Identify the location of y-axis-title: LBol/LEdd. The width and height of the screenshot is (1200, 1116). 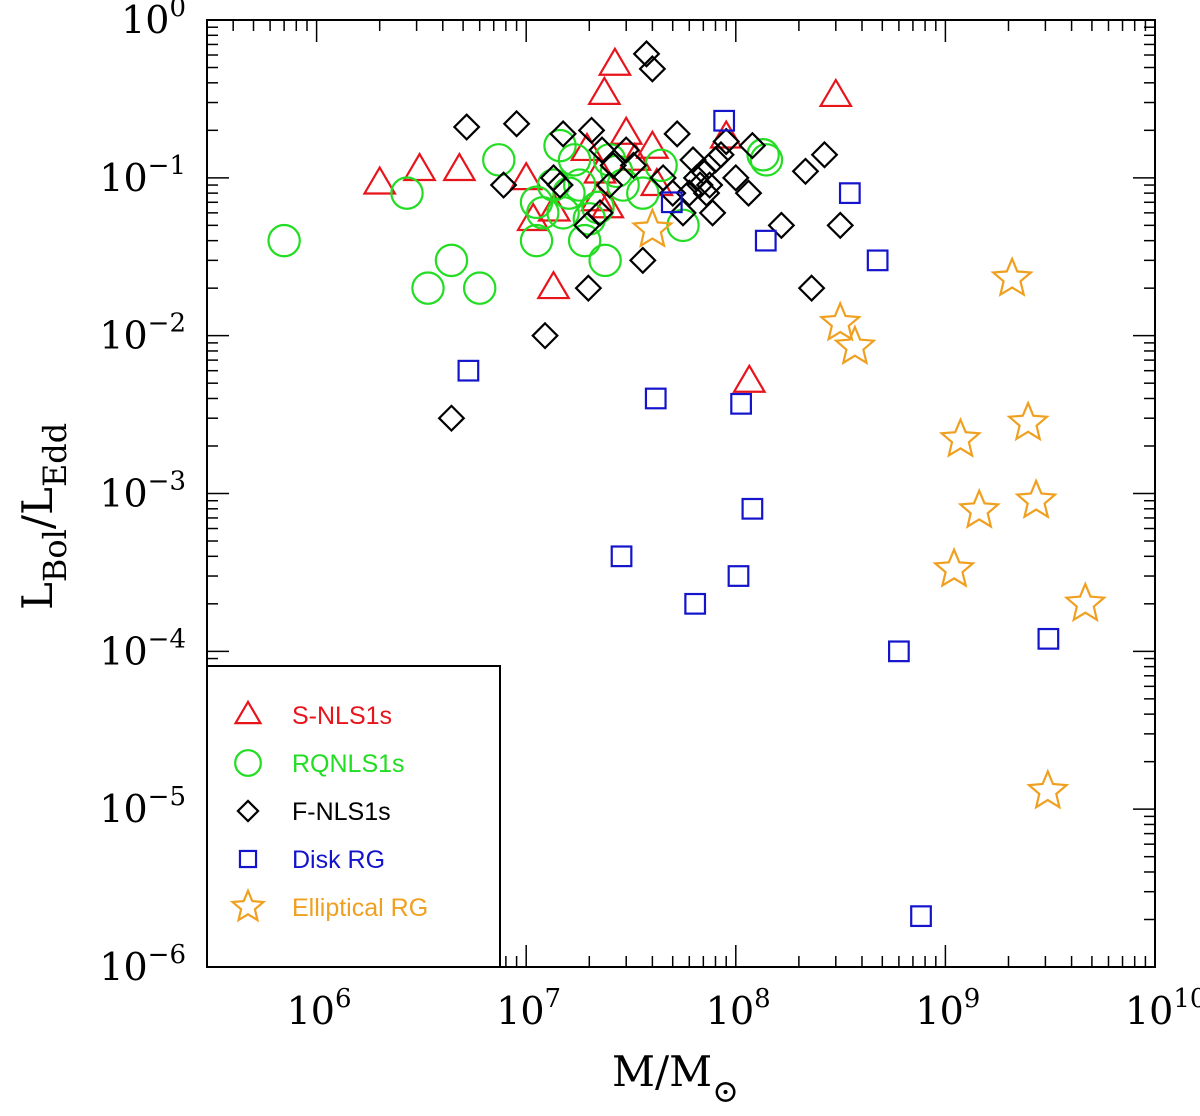
(43, 516).